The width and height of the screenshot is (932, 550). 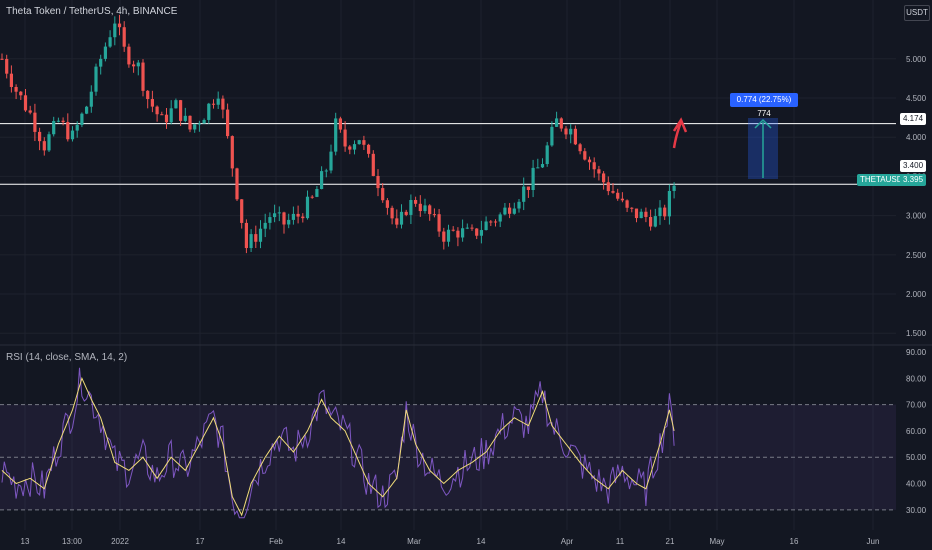 What do you see at coordinates (448, 154) in the screenshot?
I see `horizontal-lines` at bounding box center [448, 154].